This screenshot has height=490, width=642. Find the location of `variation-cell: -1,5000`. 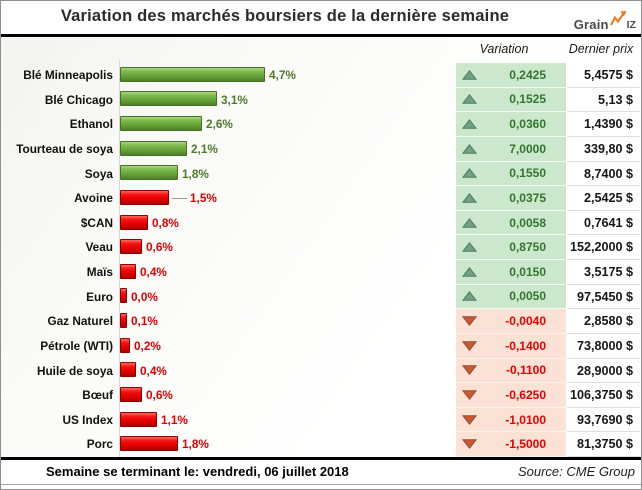

variation-cell: -1,5000 is located at coordinates (511, 444).